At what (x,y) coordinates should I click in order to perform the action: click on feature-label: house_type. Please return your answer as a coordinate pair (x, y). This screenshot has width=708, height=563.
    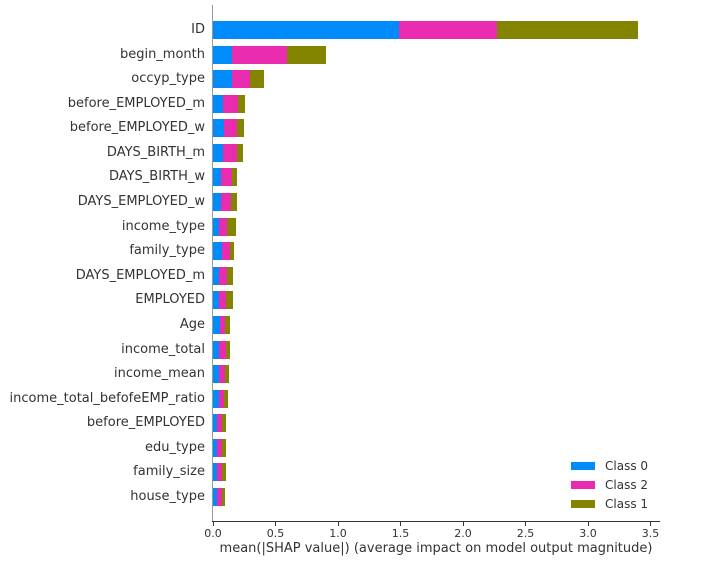
    Looking at the image, I should click on (167, 497).